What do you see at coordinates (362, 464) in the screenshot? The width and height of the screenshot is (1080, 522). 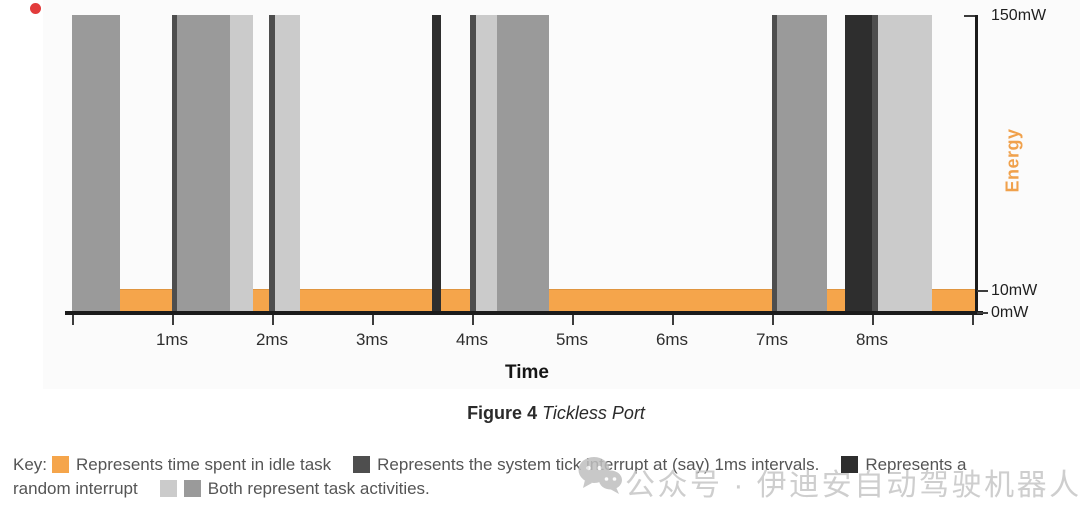 I see `legend-swatch-tick` at bounding box center [362, 464].